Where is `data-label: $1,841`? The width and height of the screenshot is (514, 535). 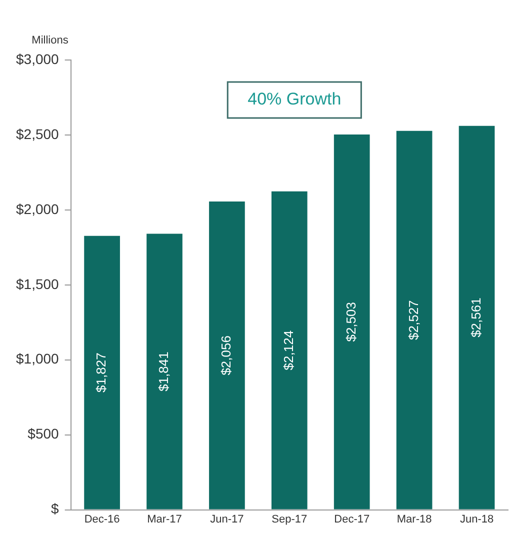 data-label: $1,841 is located at coordinates (164, 372).